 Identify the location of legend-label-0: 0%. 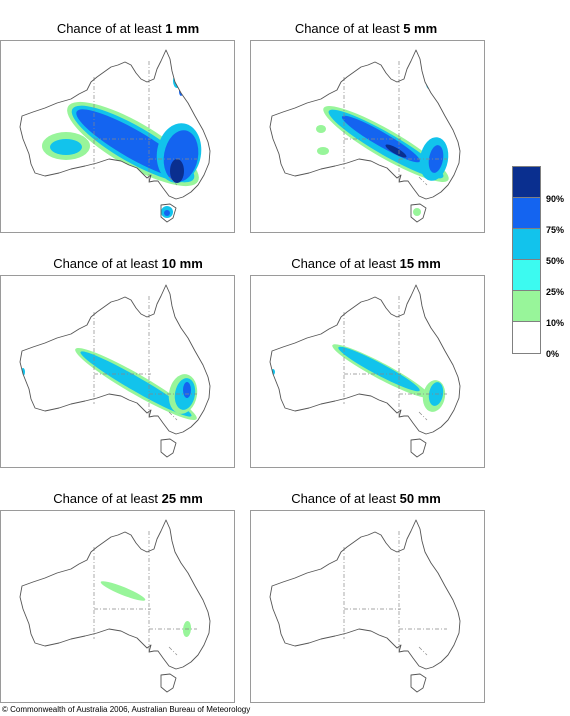
(553, 354).